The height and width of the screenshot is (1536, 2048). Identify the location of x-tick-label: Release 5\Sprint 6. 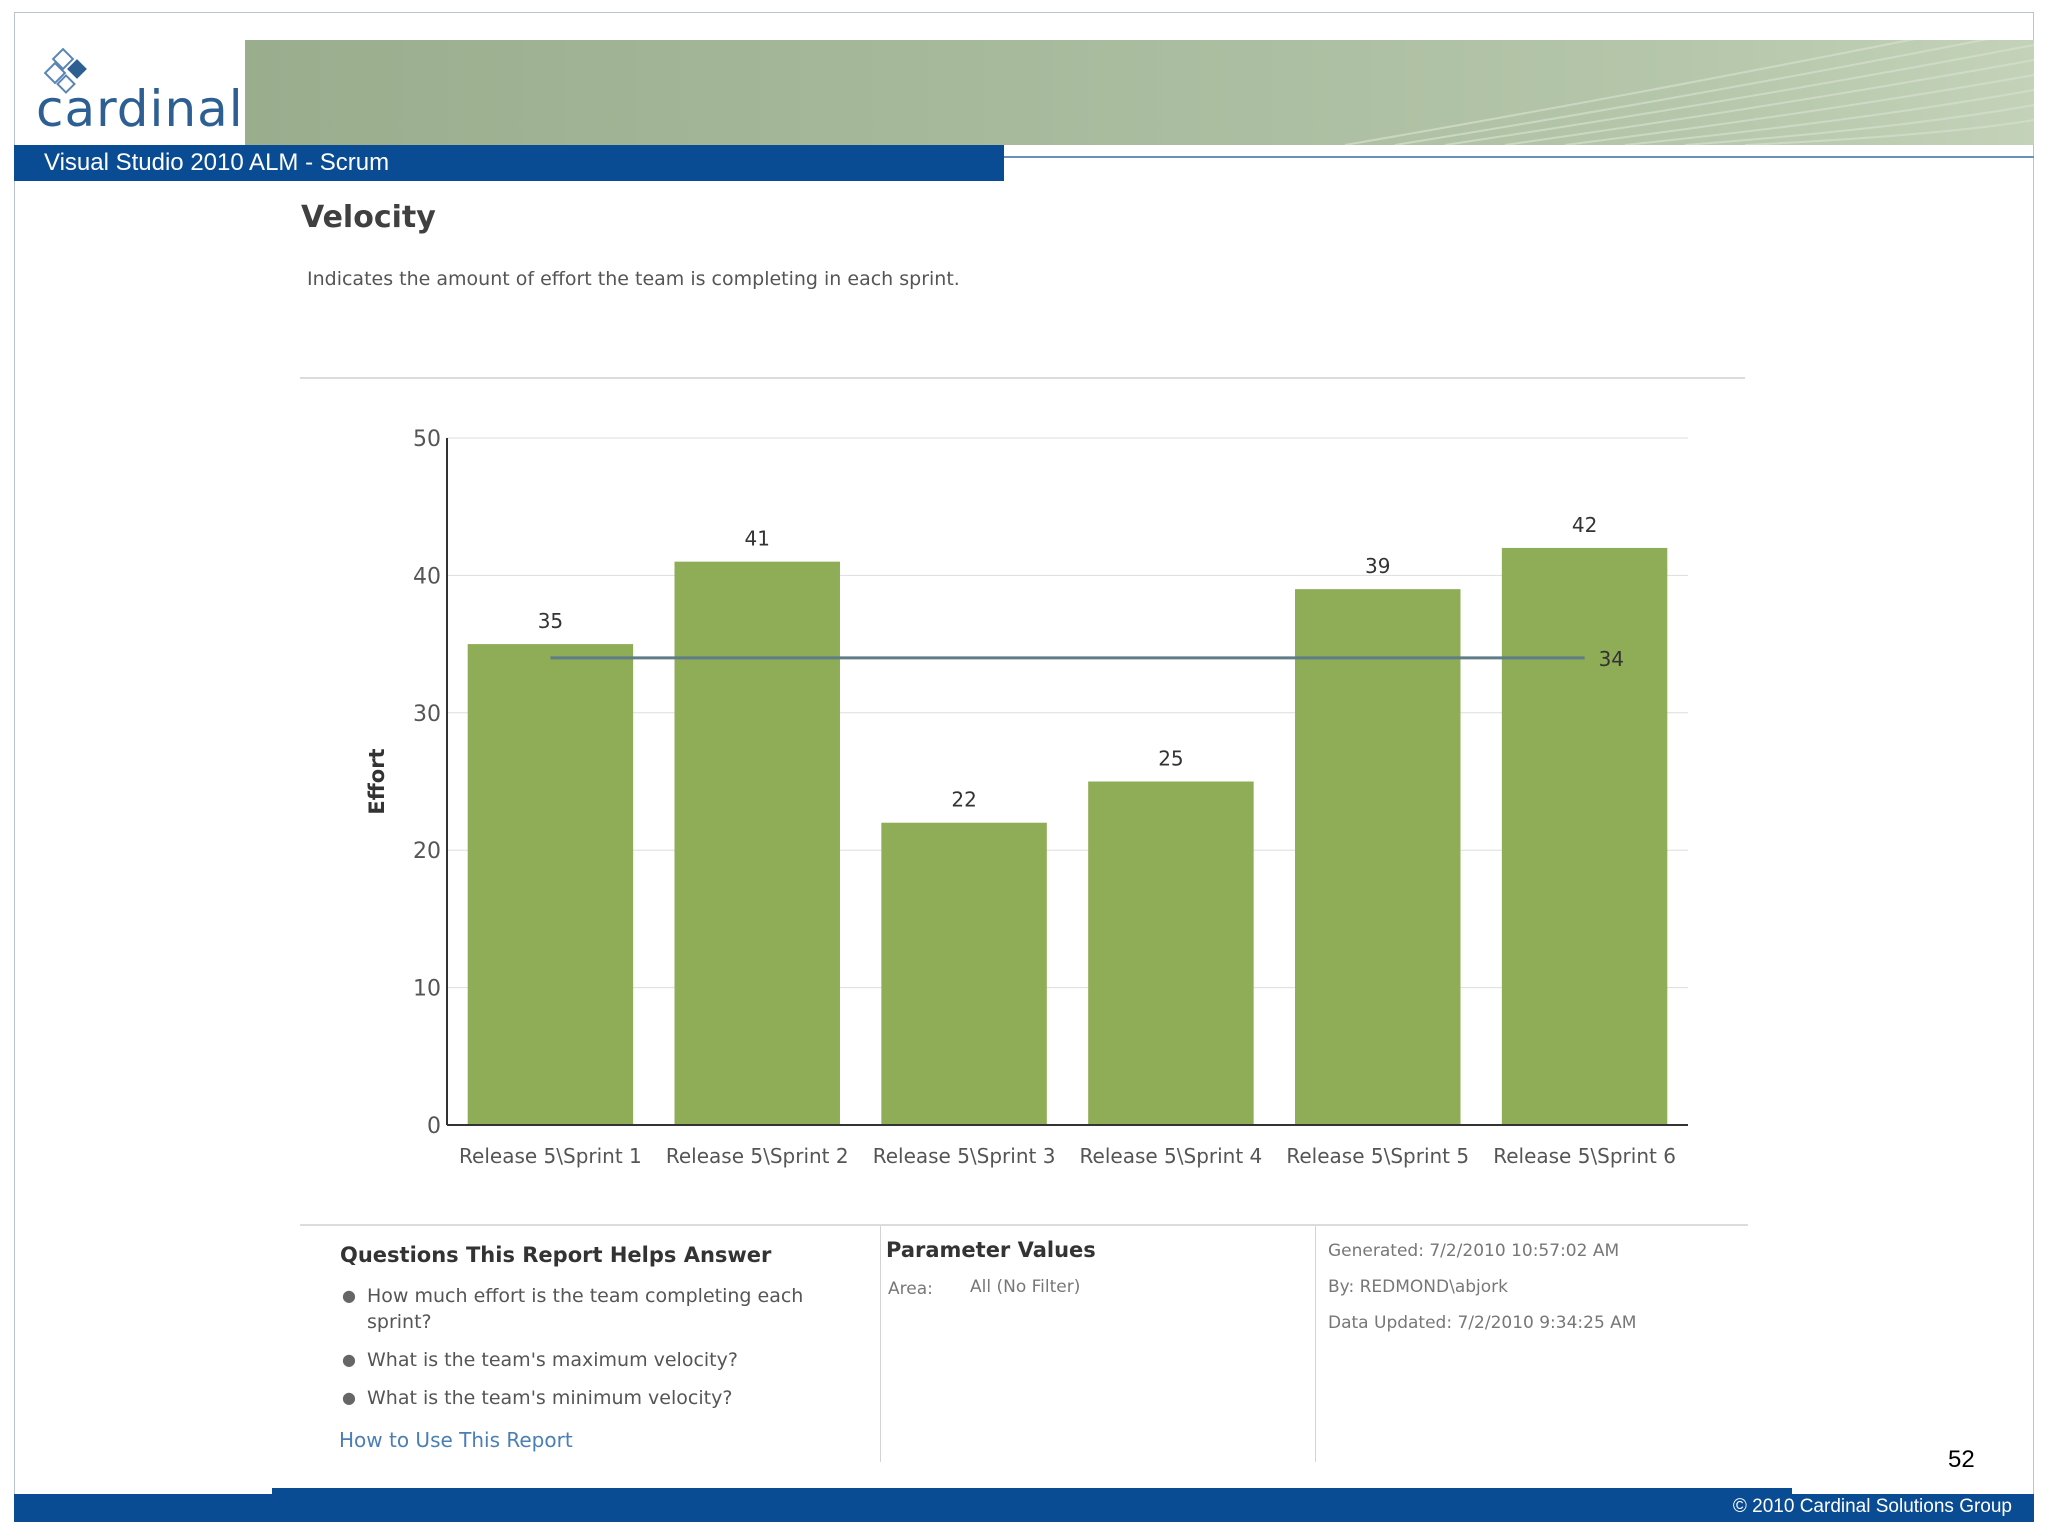
(1584, 1156).